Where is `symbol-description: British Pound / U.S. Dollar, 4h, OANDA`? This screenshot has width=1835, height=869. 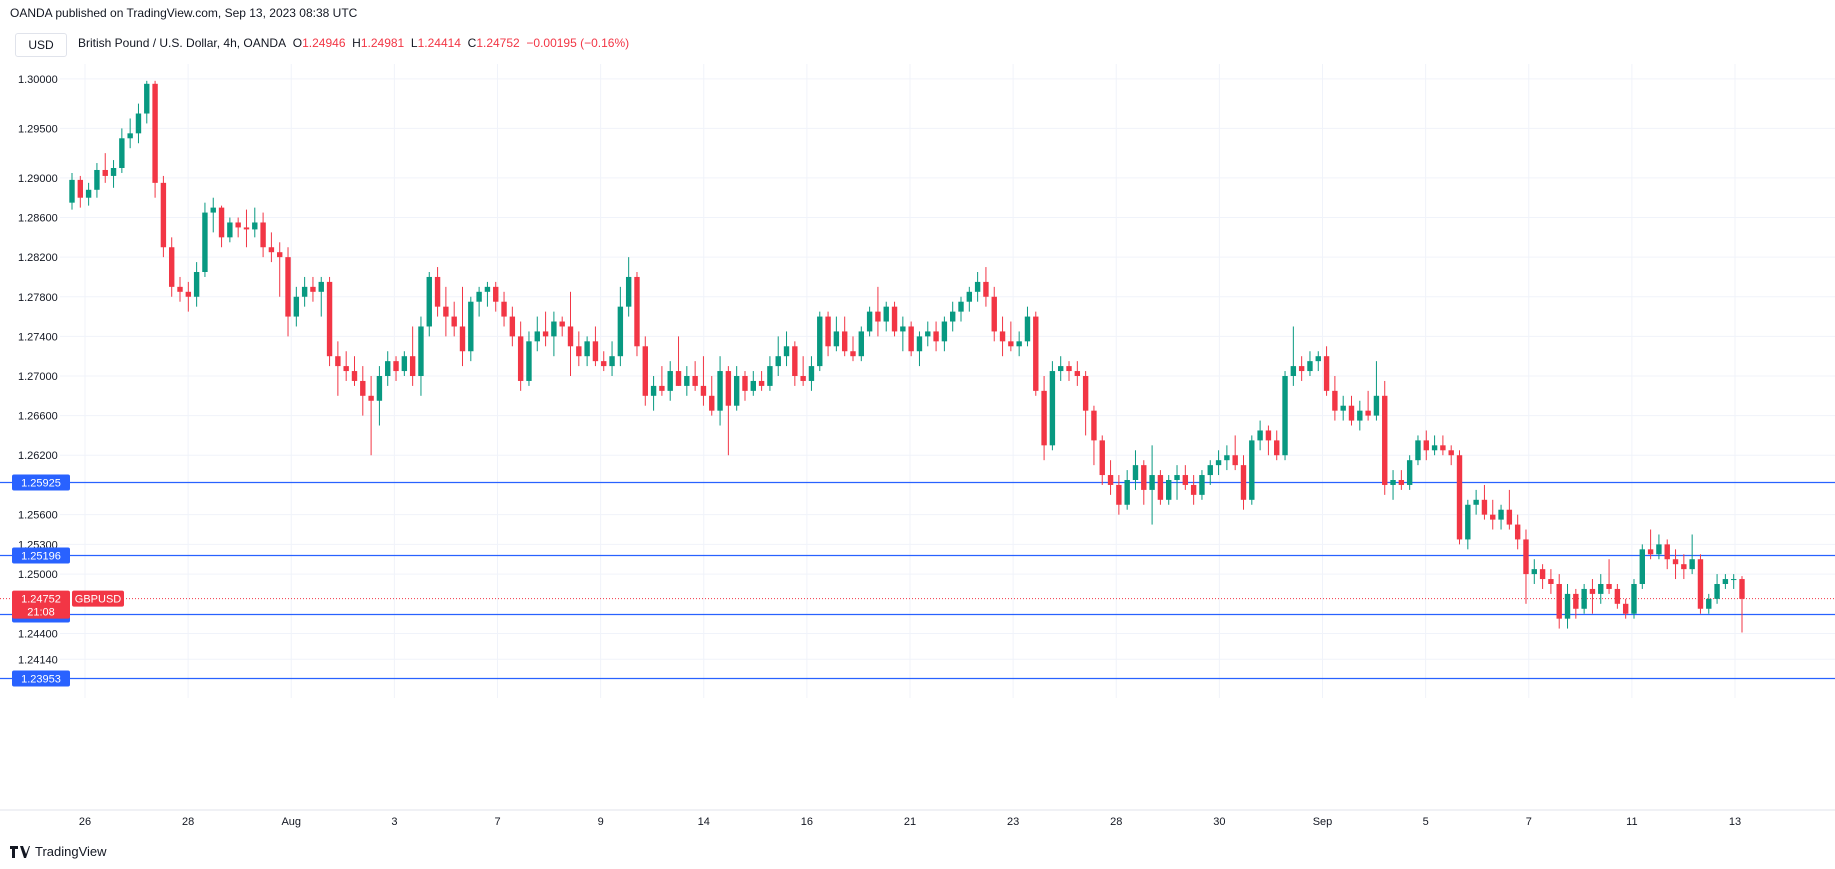 symbol-description: British Pound / U.S. Dollar, 4h, OANDA is located at coordinates (182, 43).